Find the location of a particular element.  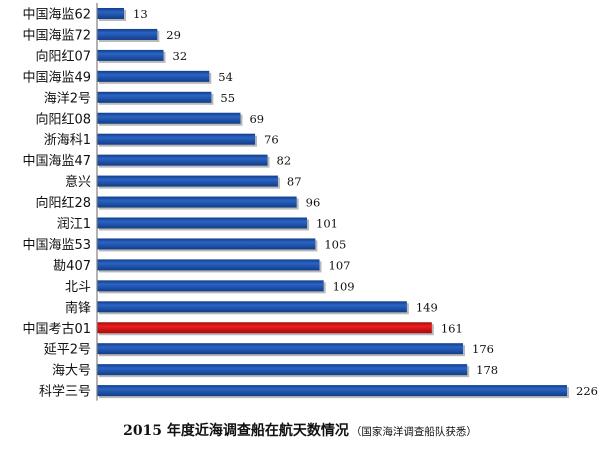

category-label: 中国海监53 is located at coordinates (56, 245).